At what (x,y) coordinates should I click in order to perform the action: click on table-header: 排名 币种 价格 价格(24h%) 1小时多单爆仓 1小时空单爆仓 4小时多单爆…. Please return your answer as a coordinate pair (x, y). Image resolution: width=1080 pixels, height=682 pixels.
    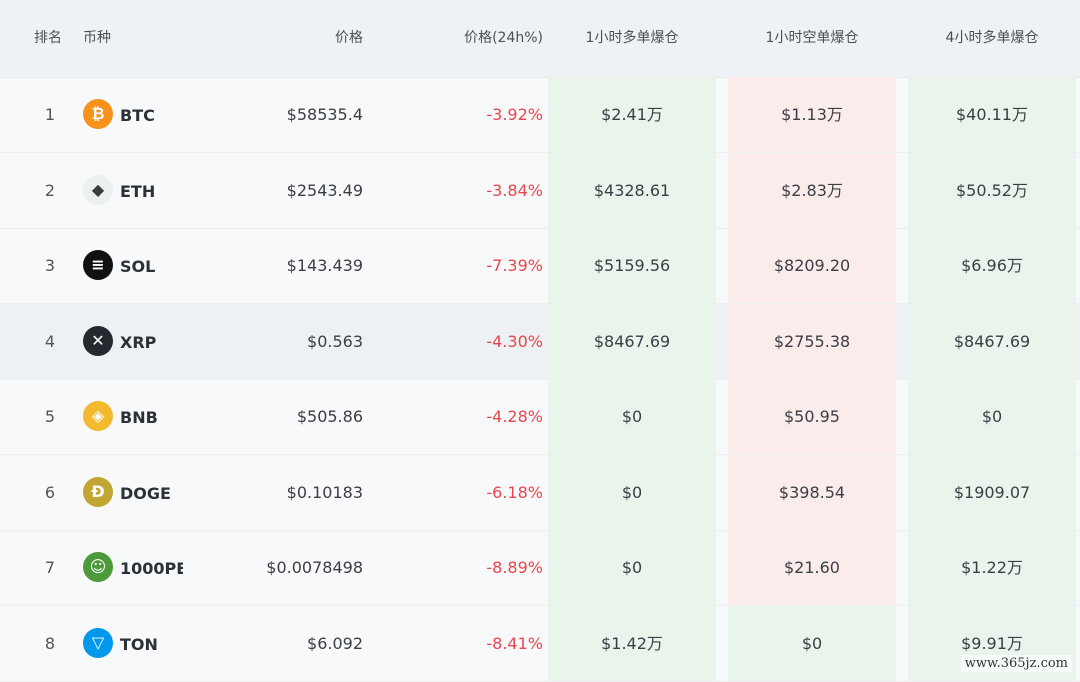
    Looking at the image, I should click on (540, 39).